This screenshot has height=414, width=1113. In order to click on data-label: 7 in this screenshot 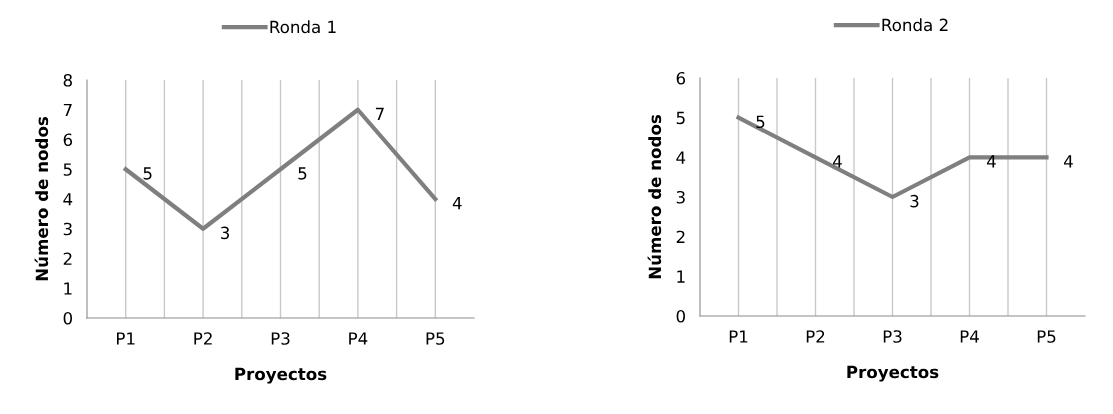, I will do `click(379, 113)`.